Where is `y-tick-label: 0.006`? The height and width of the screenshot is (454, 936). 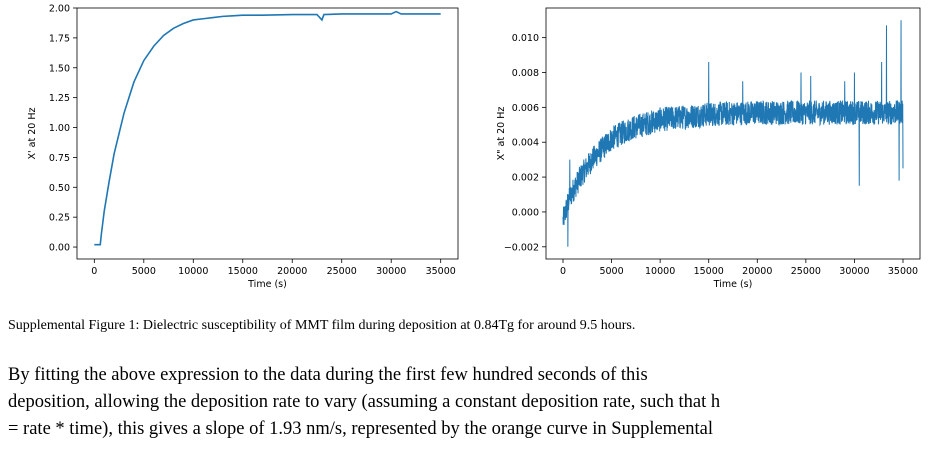
y-tick-label: 0.006 is located at coordinates (525, 108).